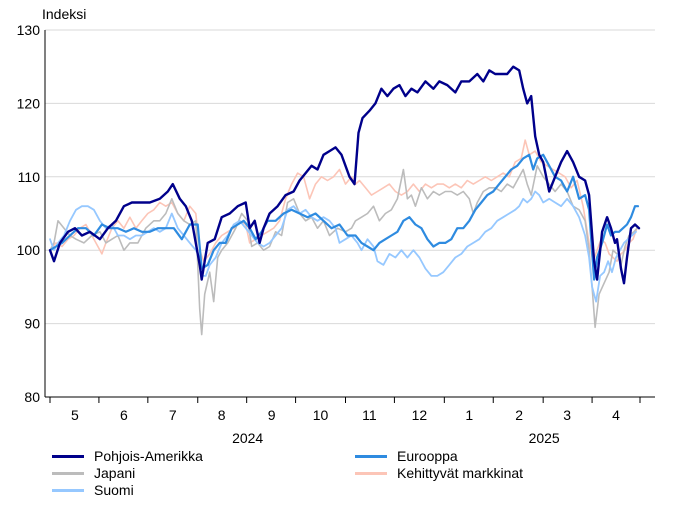  What do you see at coordinates (29, 30) in the screenshot?
I see `y-tick-label: 130` at bounding box center [29, 30].